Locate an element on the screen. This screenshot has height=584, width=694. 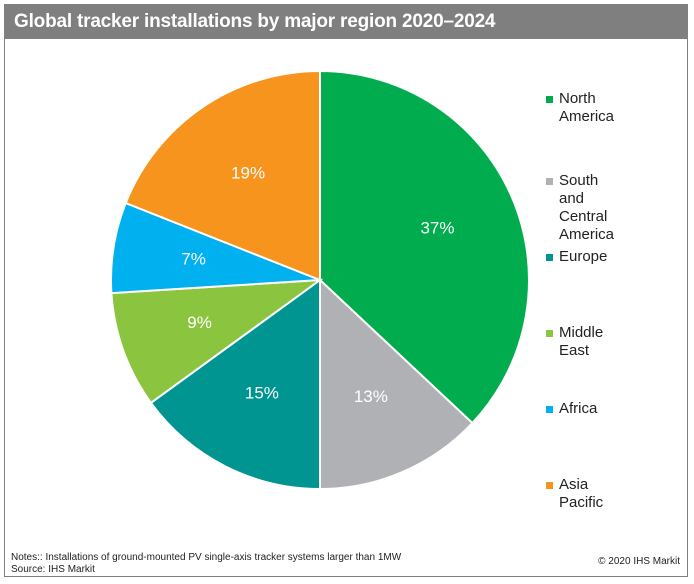
slice-label-africa: 7% is located at coordinates (193, 258).